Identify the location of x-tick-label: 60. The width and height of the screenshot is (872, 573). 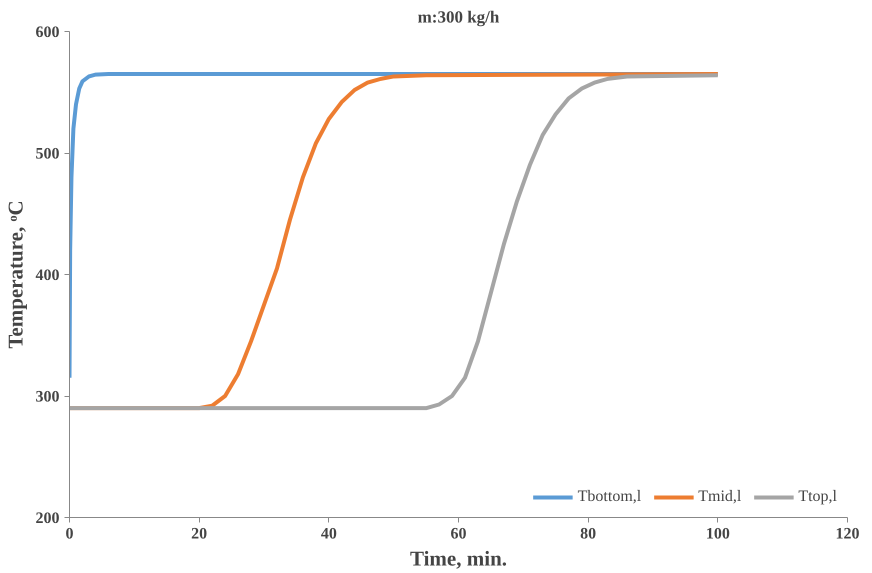
(458, 534).